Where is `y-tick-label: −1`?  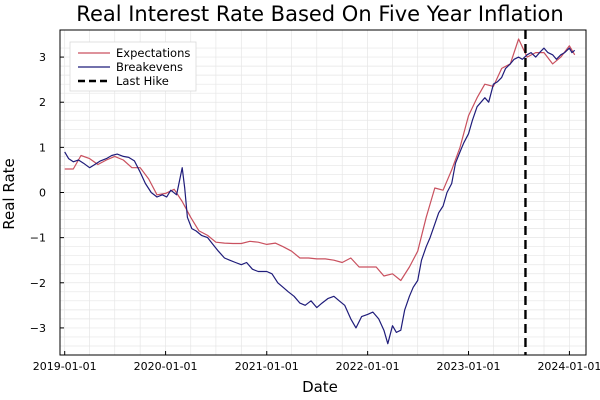 y-tick-label: −1 is located at coordinates (38, 238).